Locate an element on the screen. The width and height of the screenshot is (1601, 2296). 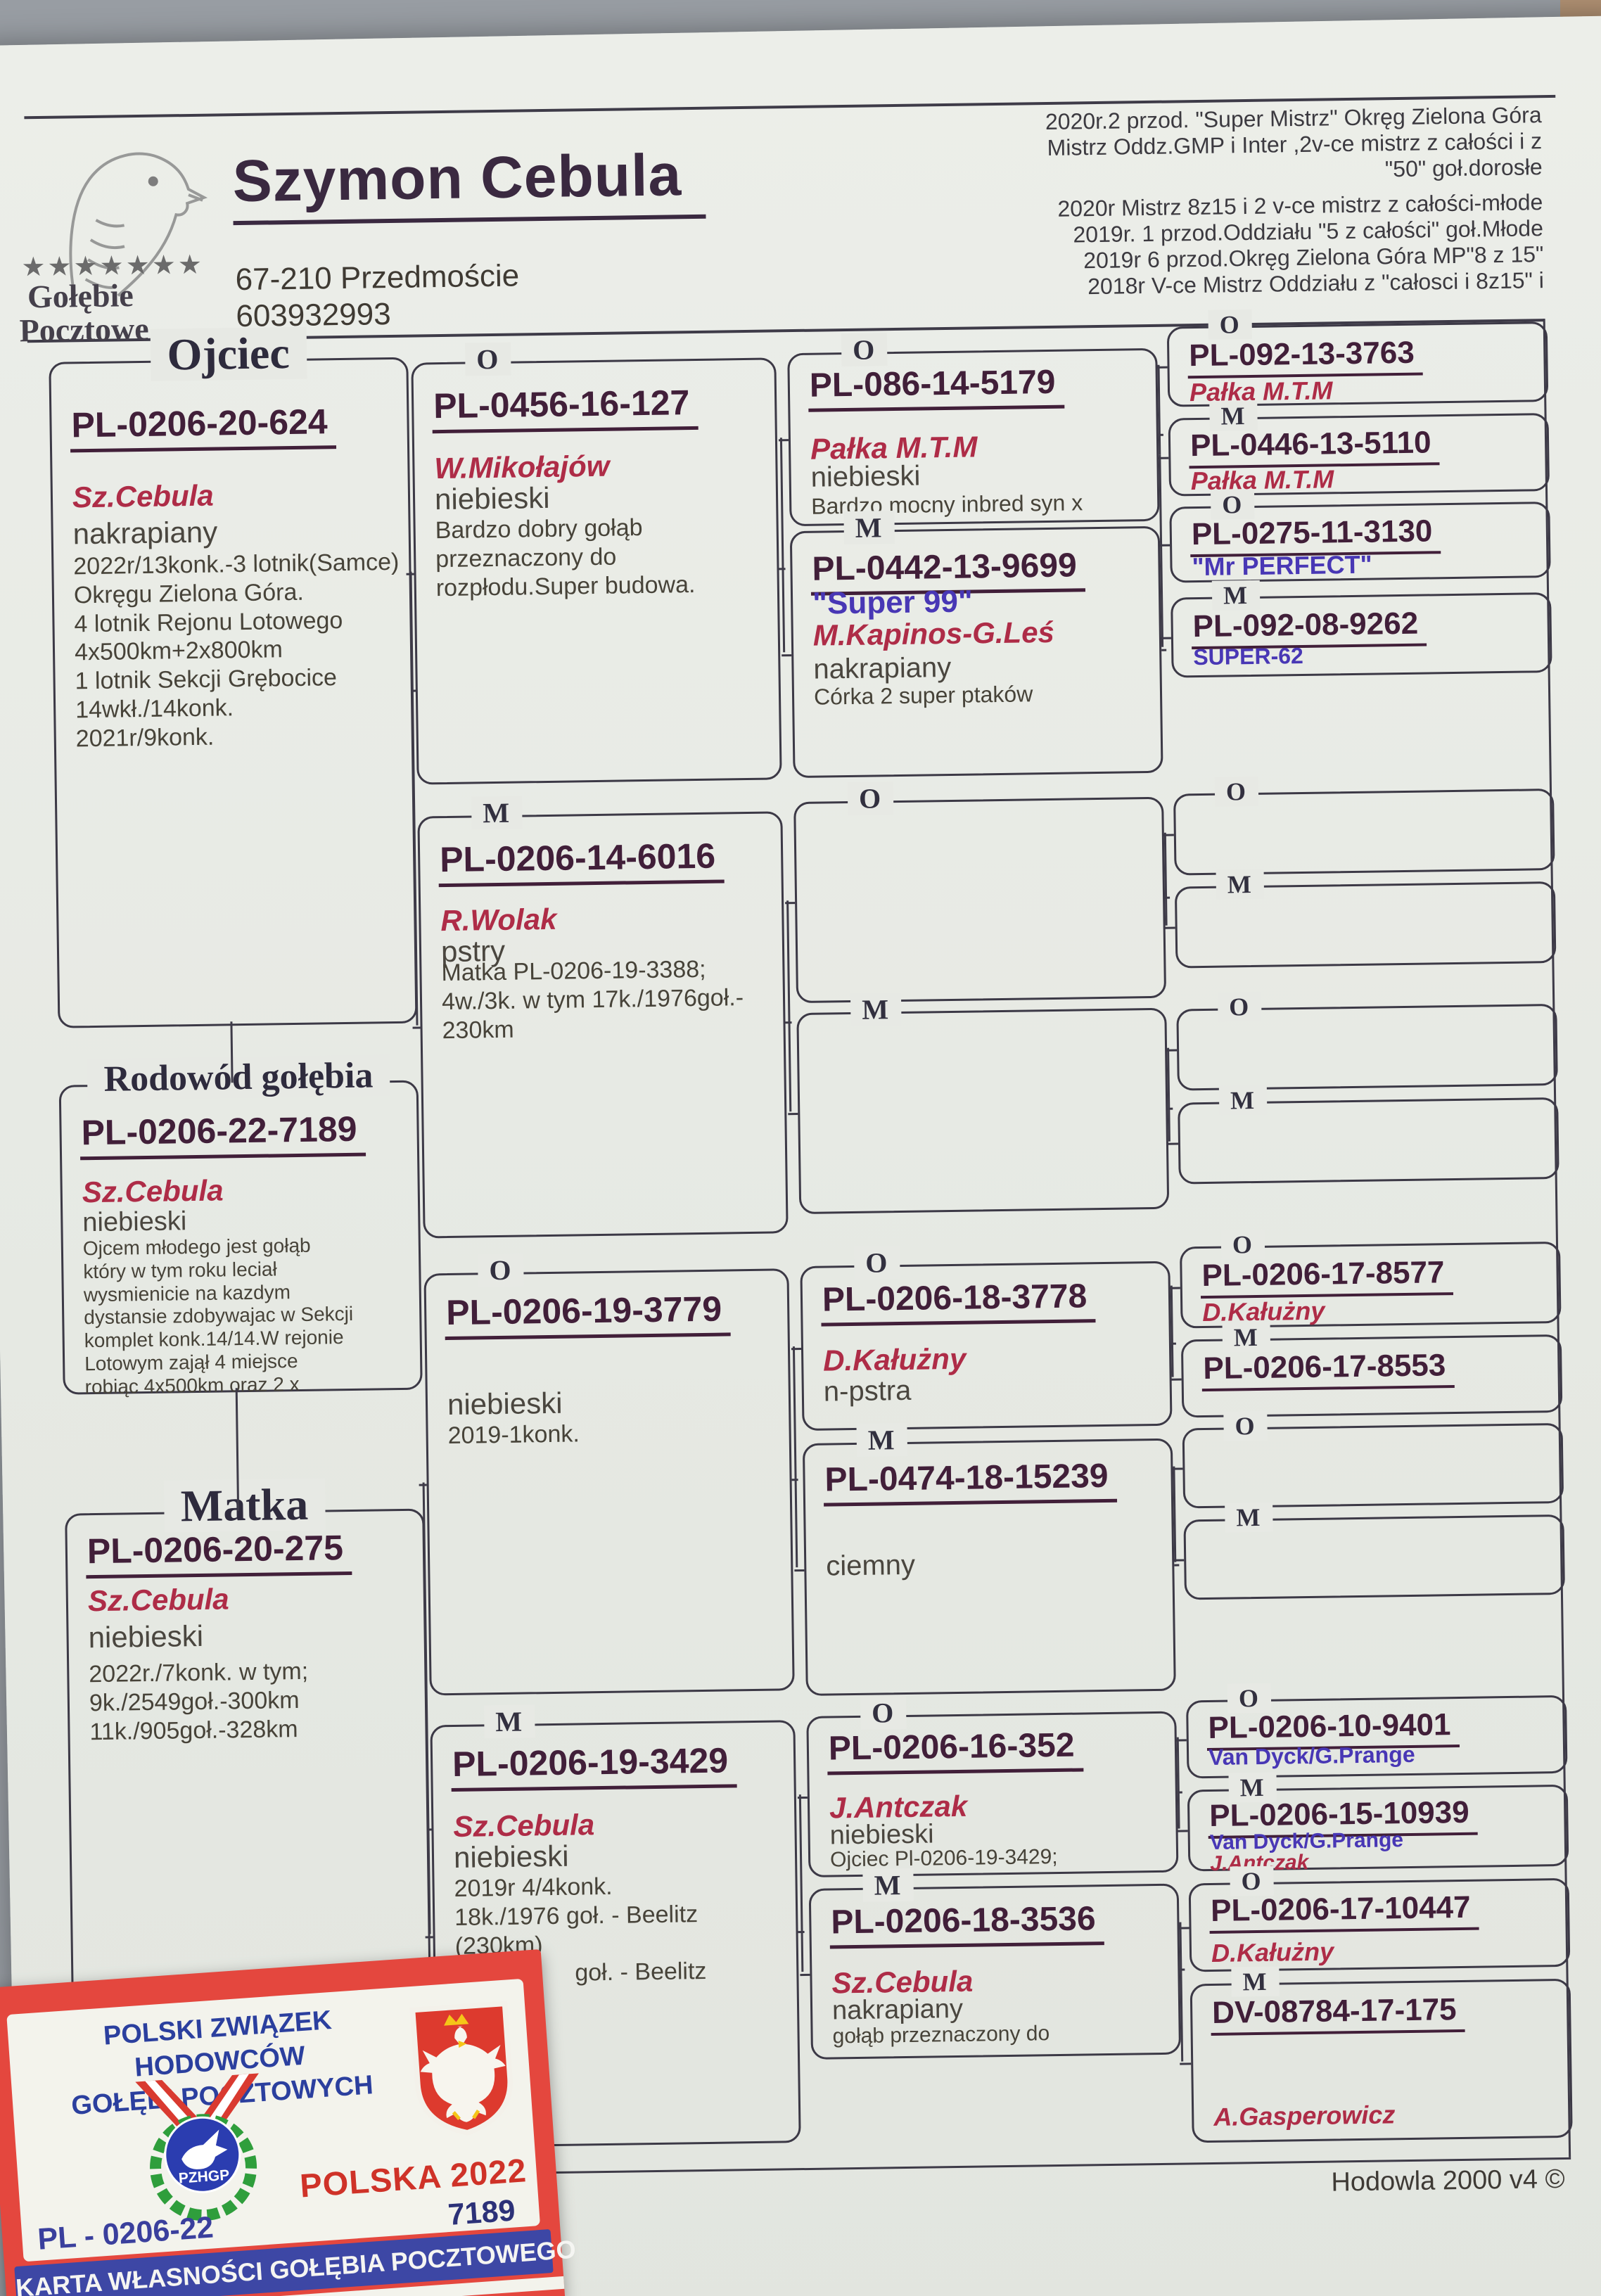
logo-caption-line1: Gołębie is located at coordinates (80, 296).